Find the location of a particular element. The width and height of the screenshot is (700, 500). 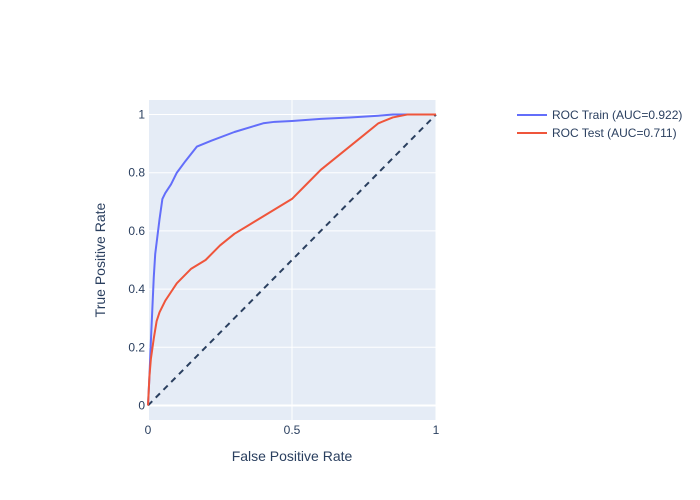

y-tick-label: 0.4 is located at coordinates (136, 289).